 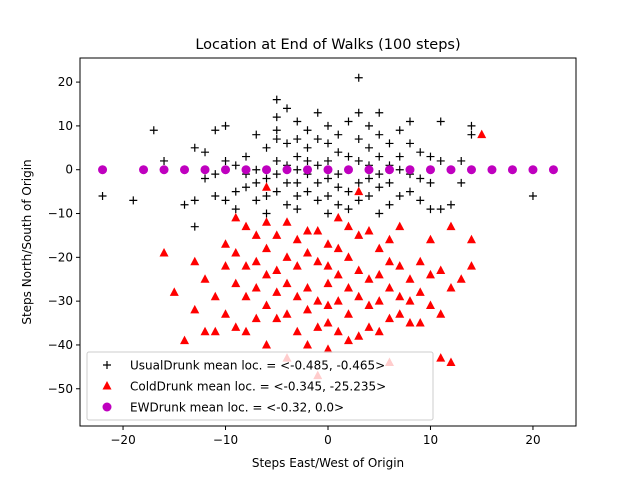 What do you see at coordinates (65, 126) in the screenshot?
I see `y-tick-label: 10` at bounding box center [65, 126].